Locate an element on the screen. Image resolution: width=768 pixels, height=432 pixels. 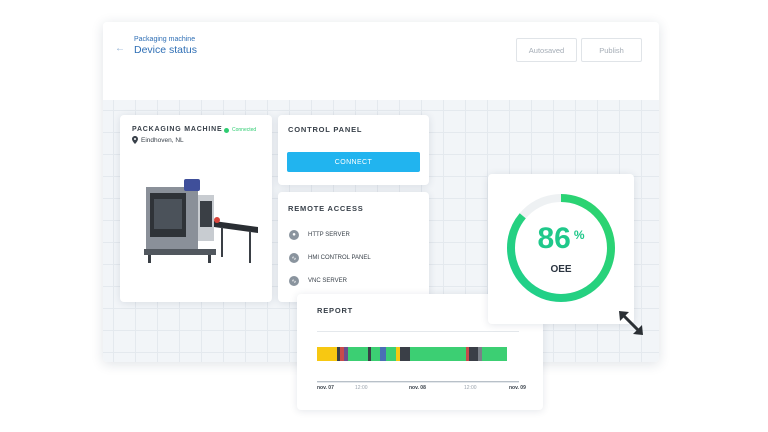
tick-label: nov. 08 is located at coordinates (417, 388).